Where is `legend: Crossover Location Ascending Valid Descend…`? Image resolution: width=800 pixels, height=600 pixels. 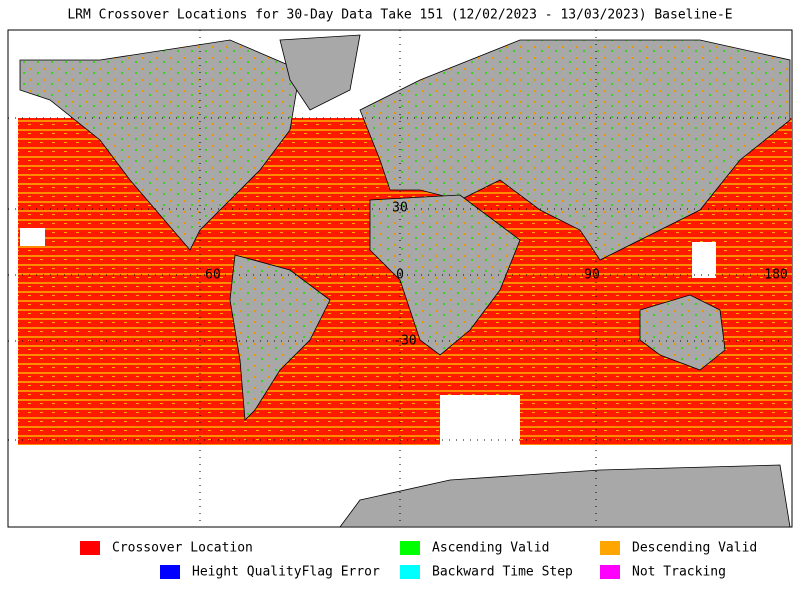 legend: Crossover Location Ascending Valid Descend… is located at coordinates (418, 560).